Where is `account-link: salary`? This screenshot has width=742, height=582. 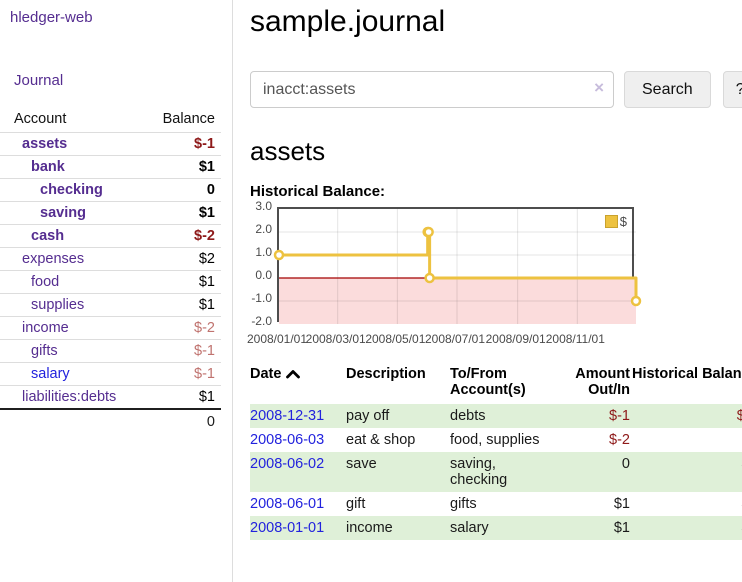 account-link: salary is located at coordinates (50, 374).